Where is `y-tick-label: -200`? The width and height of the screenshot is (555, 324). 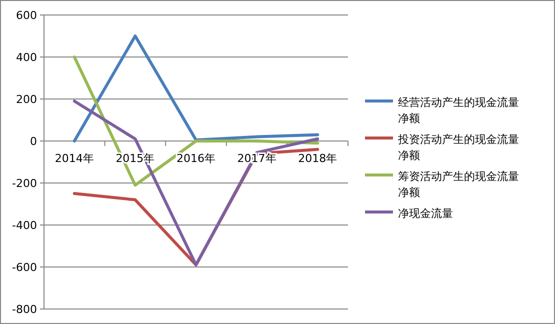 y-tick-label: -200 is located at coordinates (24, 183).